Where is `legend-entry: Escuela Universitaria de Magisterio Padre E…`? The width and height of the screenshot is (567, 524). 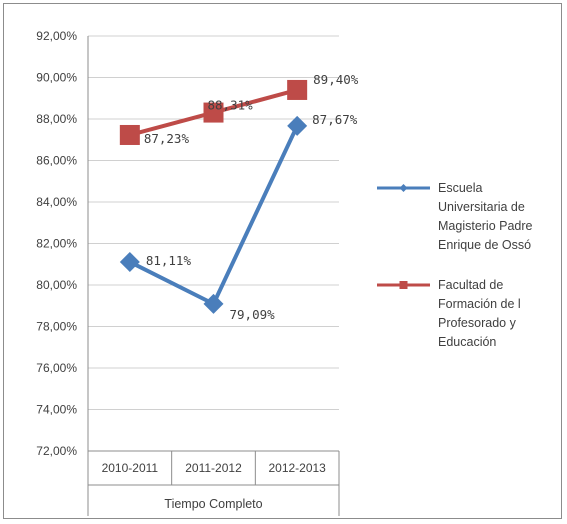
legend-entry: Escuela Universitaria de Magisterio Padre E… is located at coordinates (455, 216).